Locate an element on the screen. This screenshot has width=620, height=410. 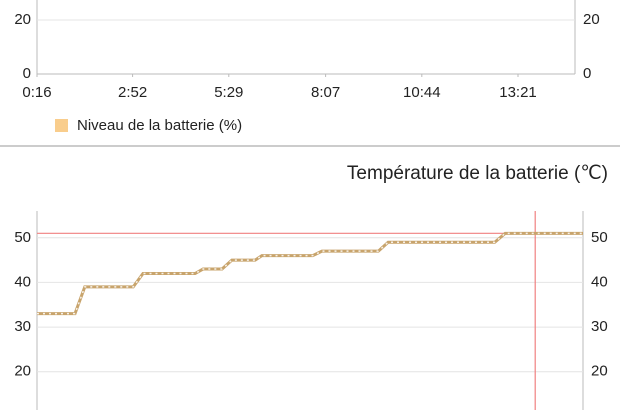
y-tick-label-right: 40 is located at coordinates (599, 281).